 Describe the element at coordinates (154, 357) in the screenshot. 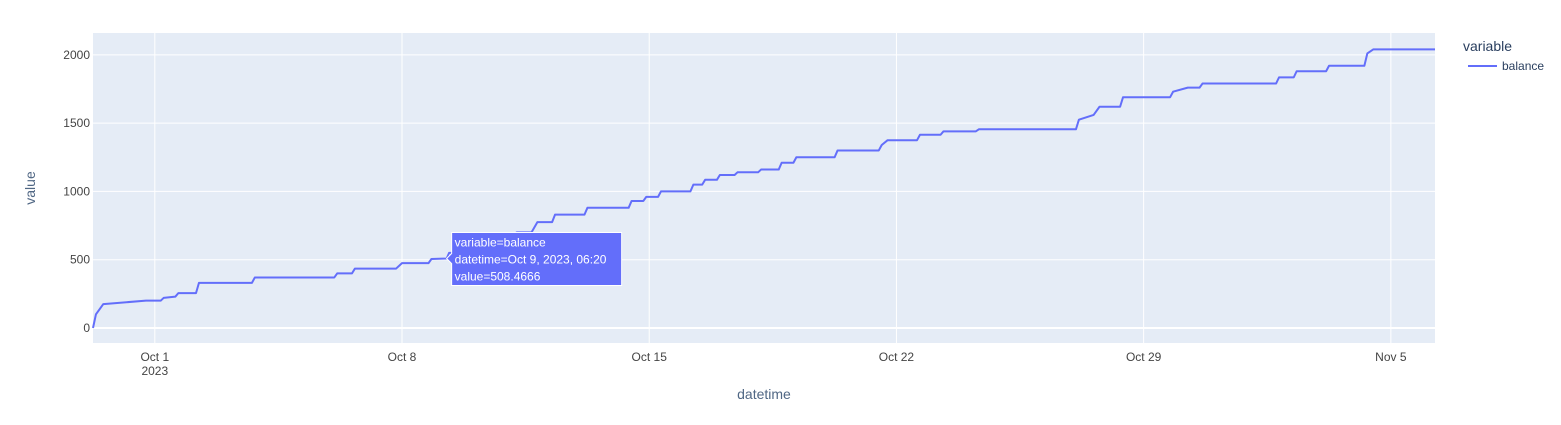

I see `x-tick-label: Oct 1` at that location.